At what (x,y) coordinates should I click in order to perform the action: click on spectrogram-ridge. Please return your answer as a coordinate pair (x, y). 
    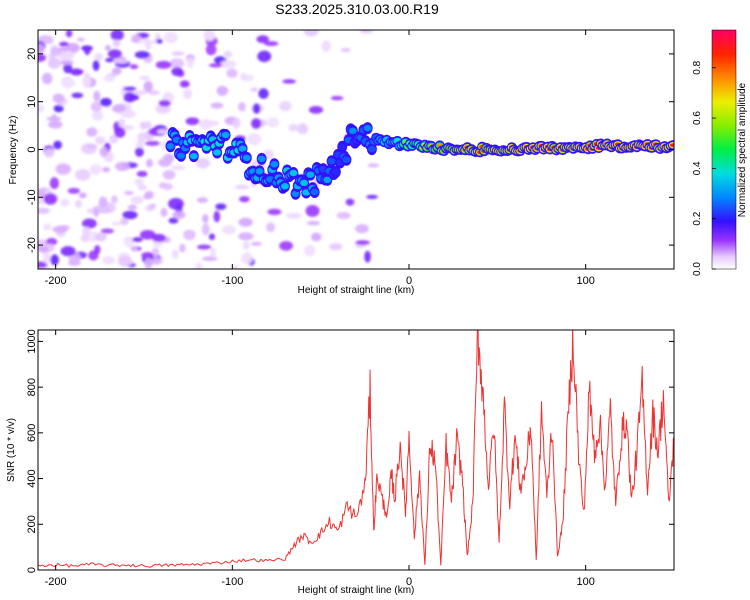
    Looking at the image, I should click on (419, 161).